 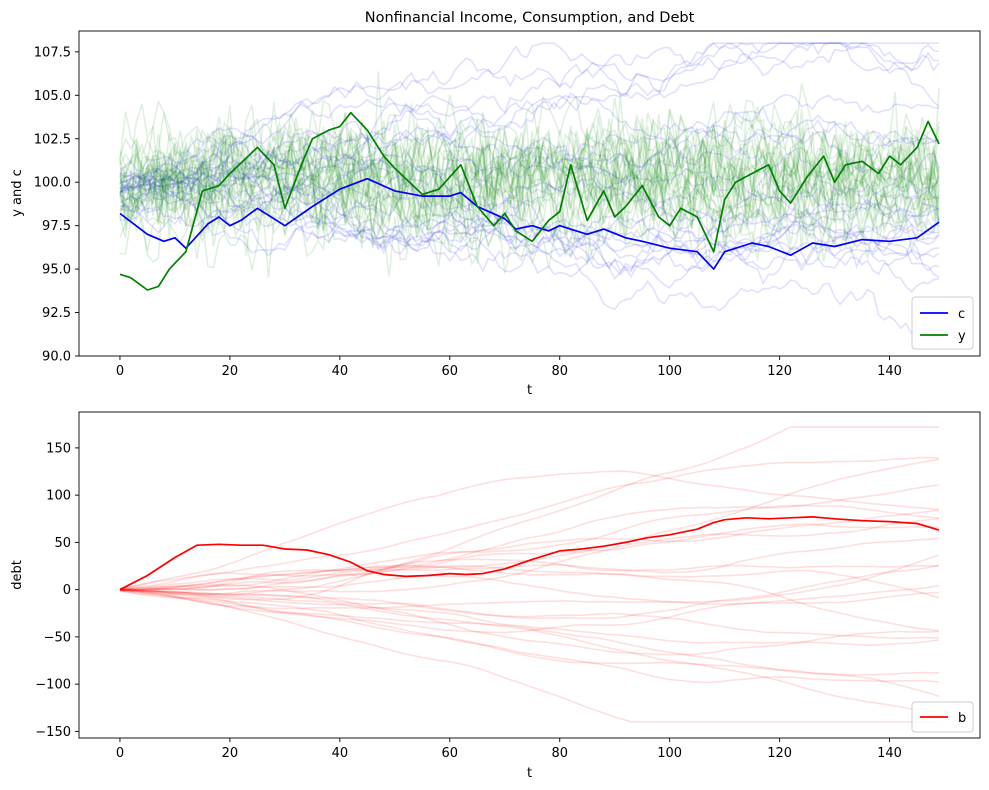 What do you see at coordinates (529, 773) in the screenshot?
I see `bottom-x-axis-label: t` at bounding box center [529, 773].